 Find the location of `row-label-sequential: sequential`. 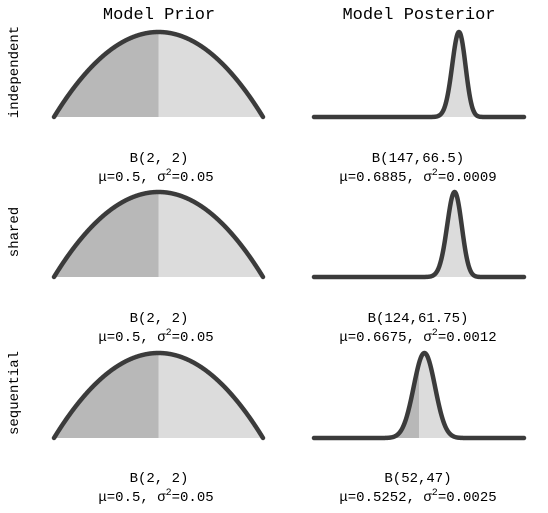

row-label-sequential: sequential is located at coordinates (15, 393).